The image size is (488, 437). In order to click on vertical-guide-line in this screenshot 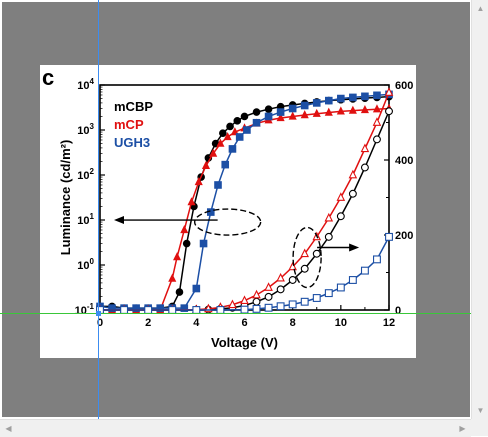, I will do `click(98, 209)`.